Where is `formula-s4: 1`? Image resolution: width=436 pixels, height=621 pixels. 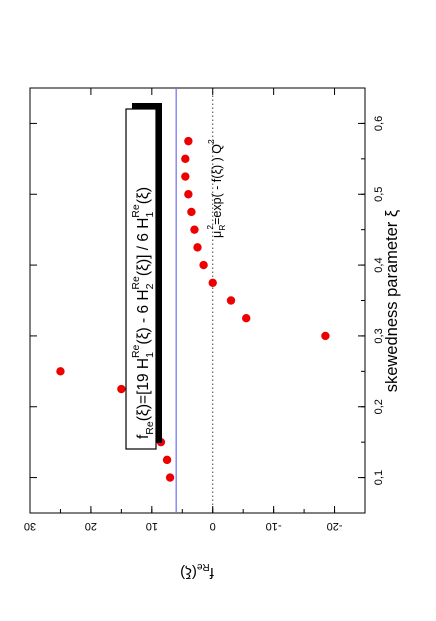
formula-s4: 1 is located at coordinates (150, 215).